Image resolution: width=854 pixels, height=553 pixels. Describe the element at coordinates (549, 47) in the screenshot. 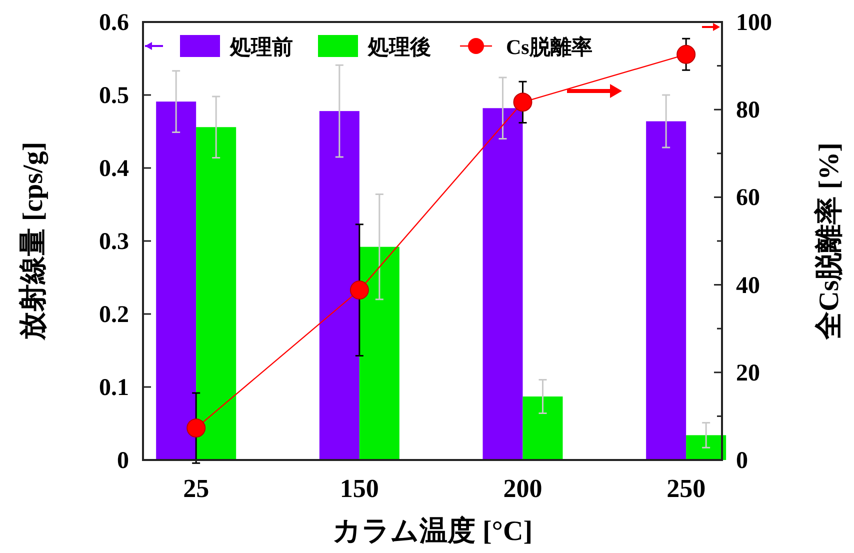

I see `legend-label: Cs脱離率` at that location.